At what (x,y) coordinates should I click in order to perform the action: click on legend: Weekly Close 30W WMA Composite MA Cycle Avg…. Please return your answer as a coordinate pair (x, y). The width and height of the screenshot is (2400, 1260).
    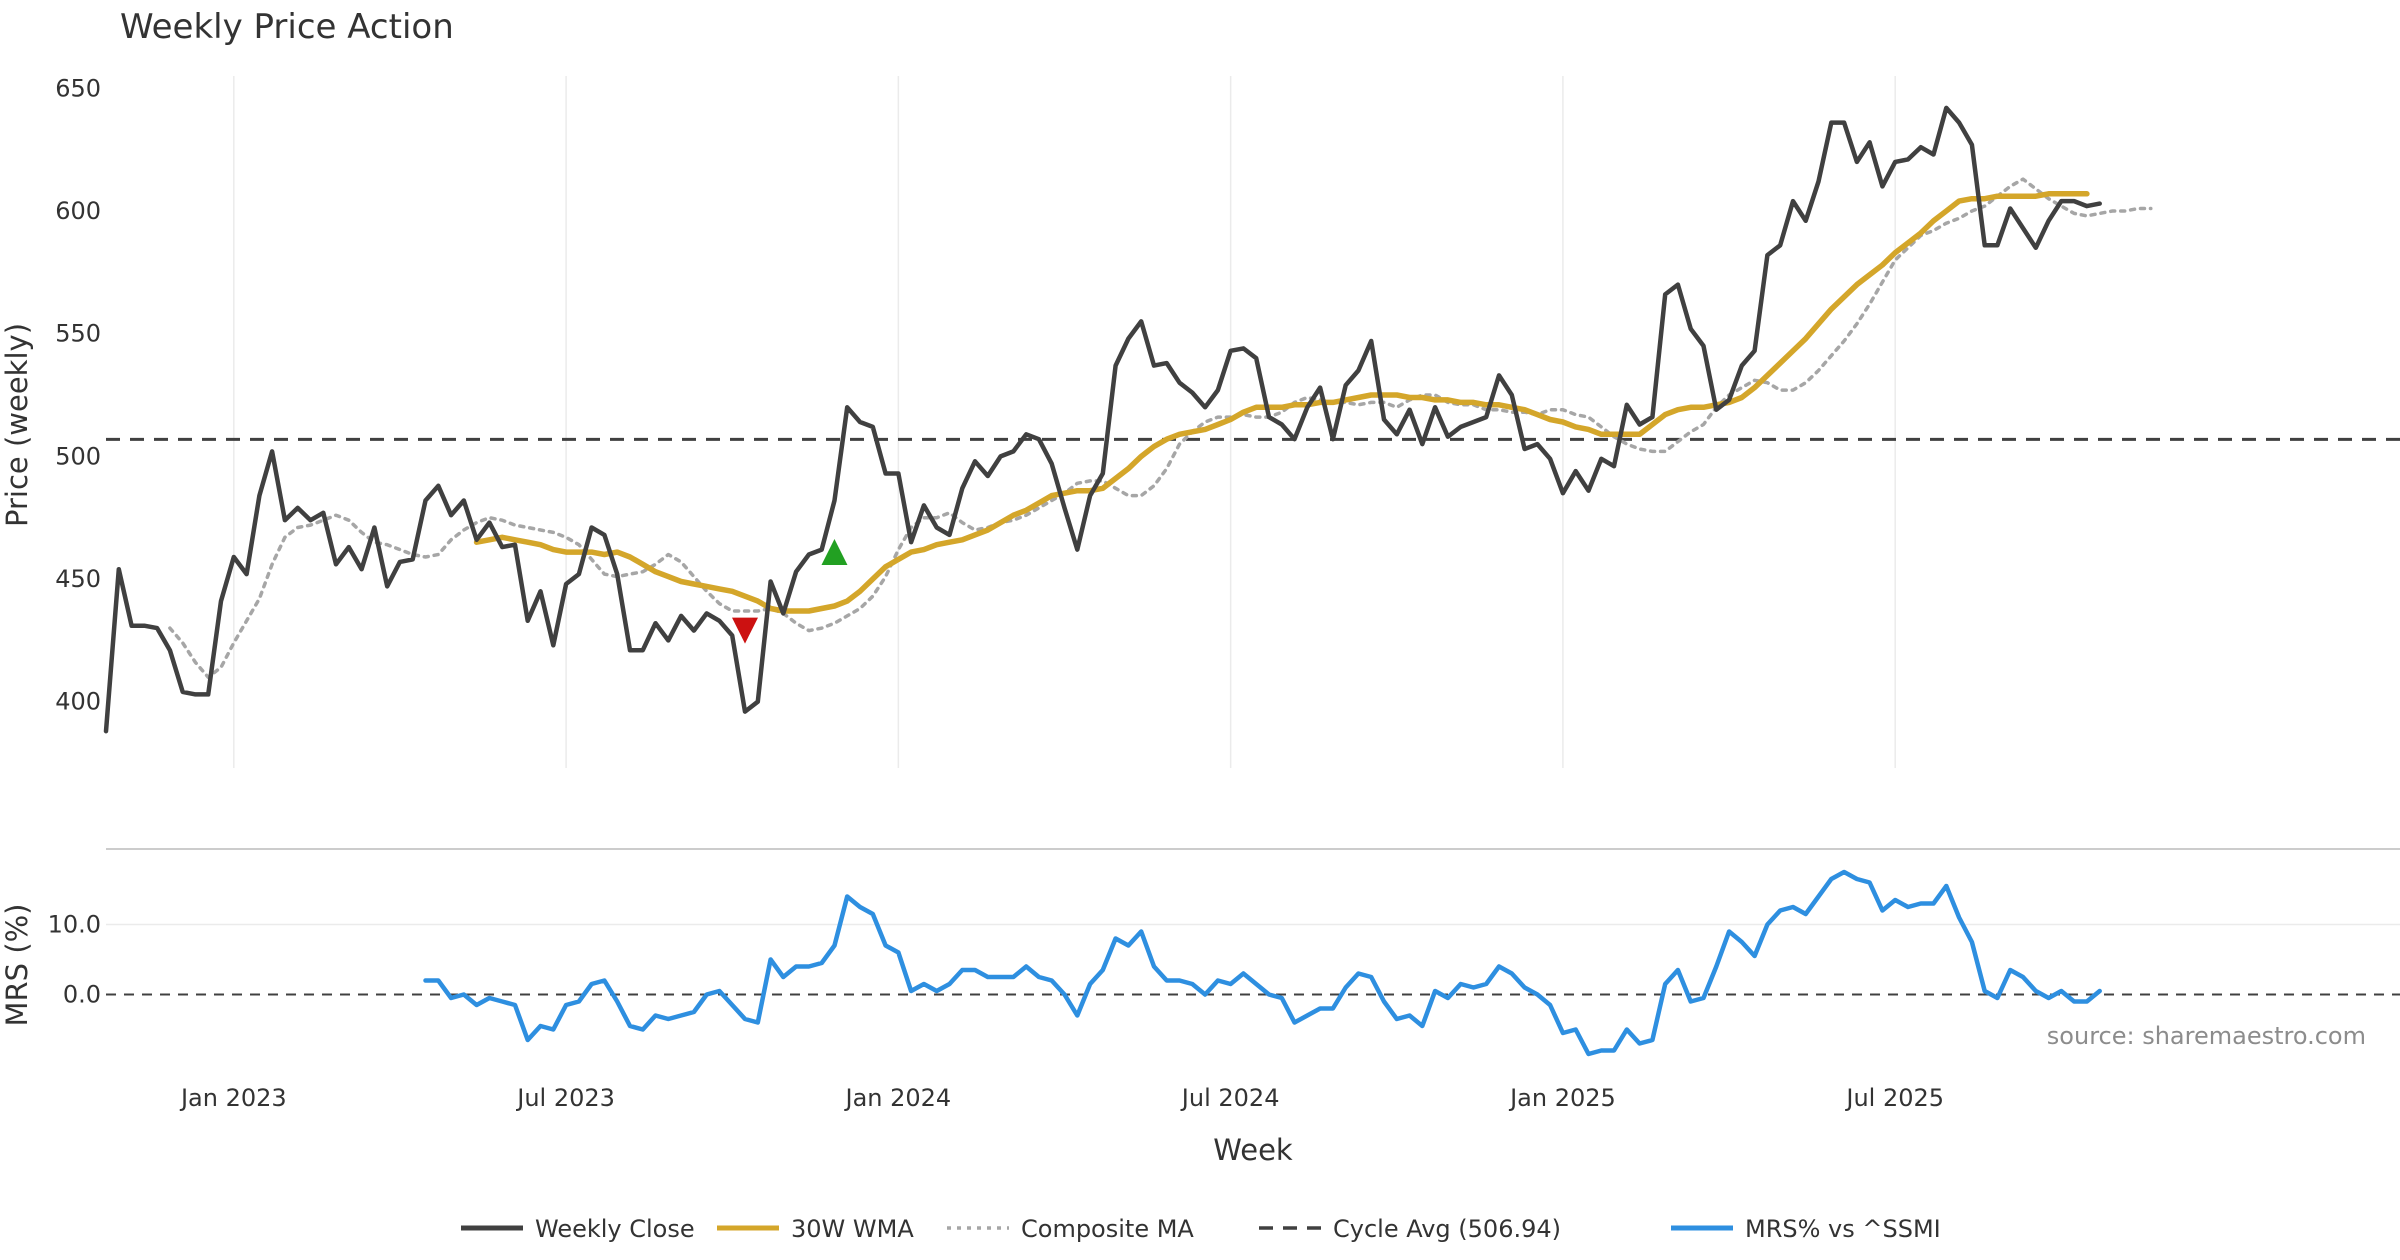
    Looking at the image, I should click on (1201, 1229).